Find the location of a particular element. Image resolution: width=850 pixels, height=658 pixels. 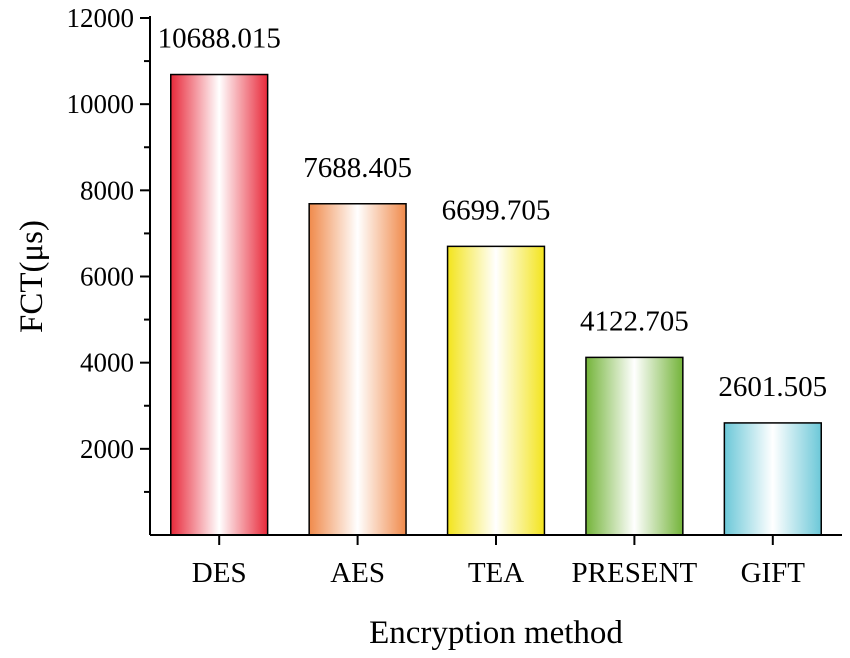

bar-present is located at coordinates (634, 446).